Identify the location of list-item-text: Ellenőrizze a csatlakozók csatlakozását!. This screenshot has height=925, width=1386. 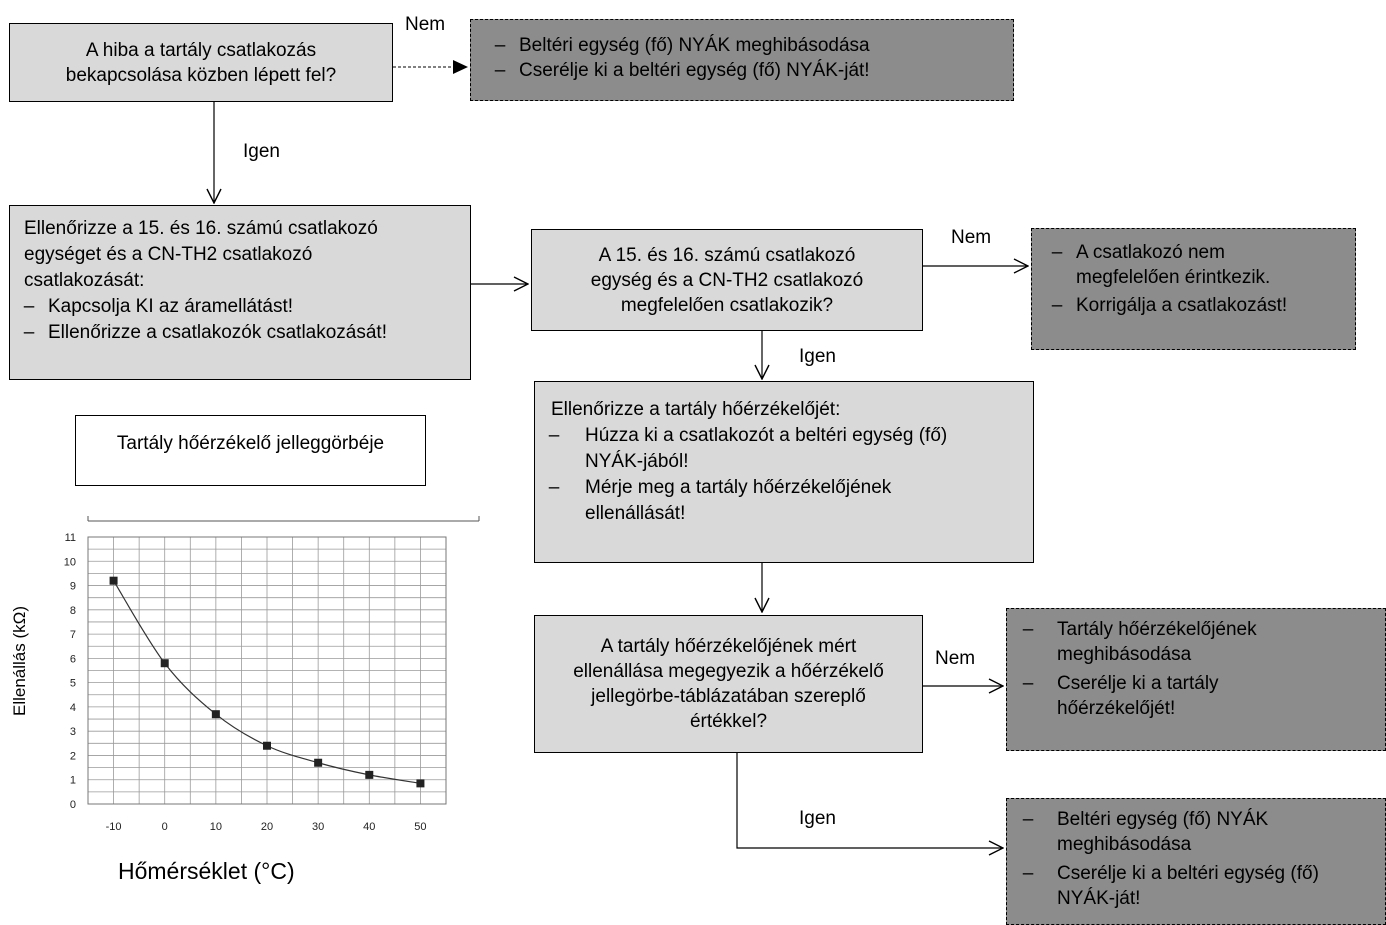
(217, 332).